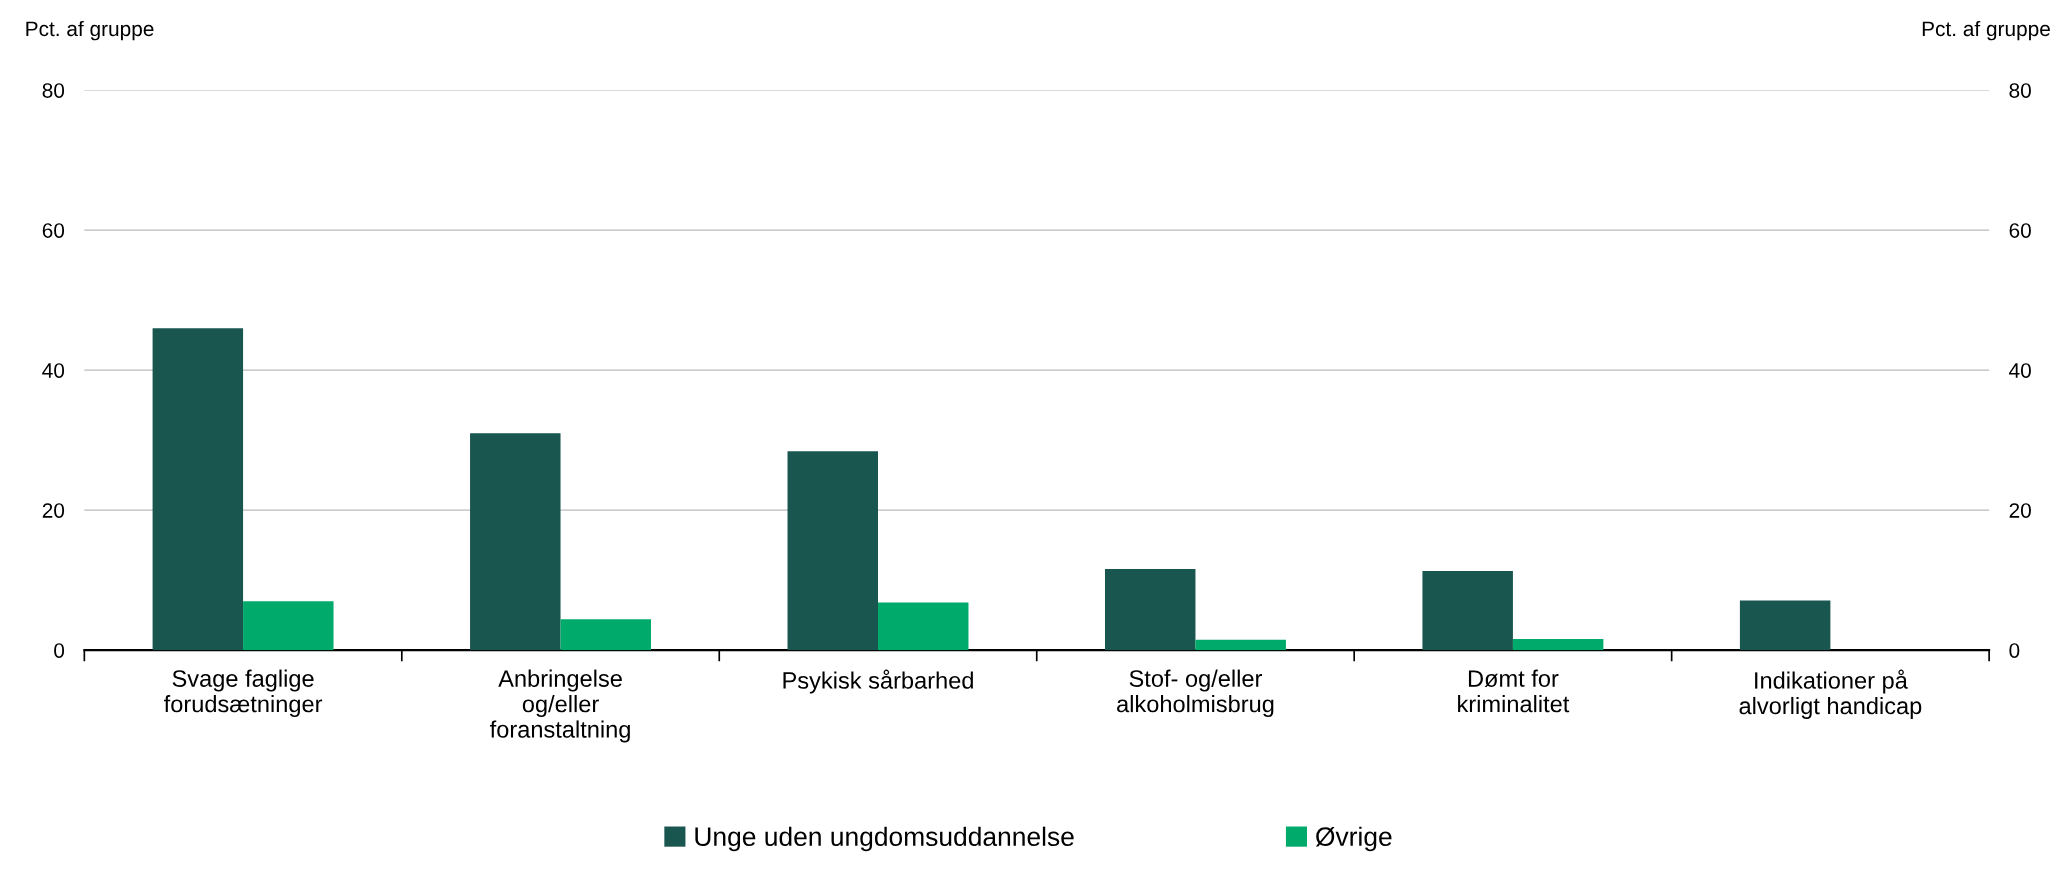 This screenshot has width=2057, height=875. Describe the element at coordinates (2014, 650) in the screenshot. I see `y2-tick-label: 0` at that location.